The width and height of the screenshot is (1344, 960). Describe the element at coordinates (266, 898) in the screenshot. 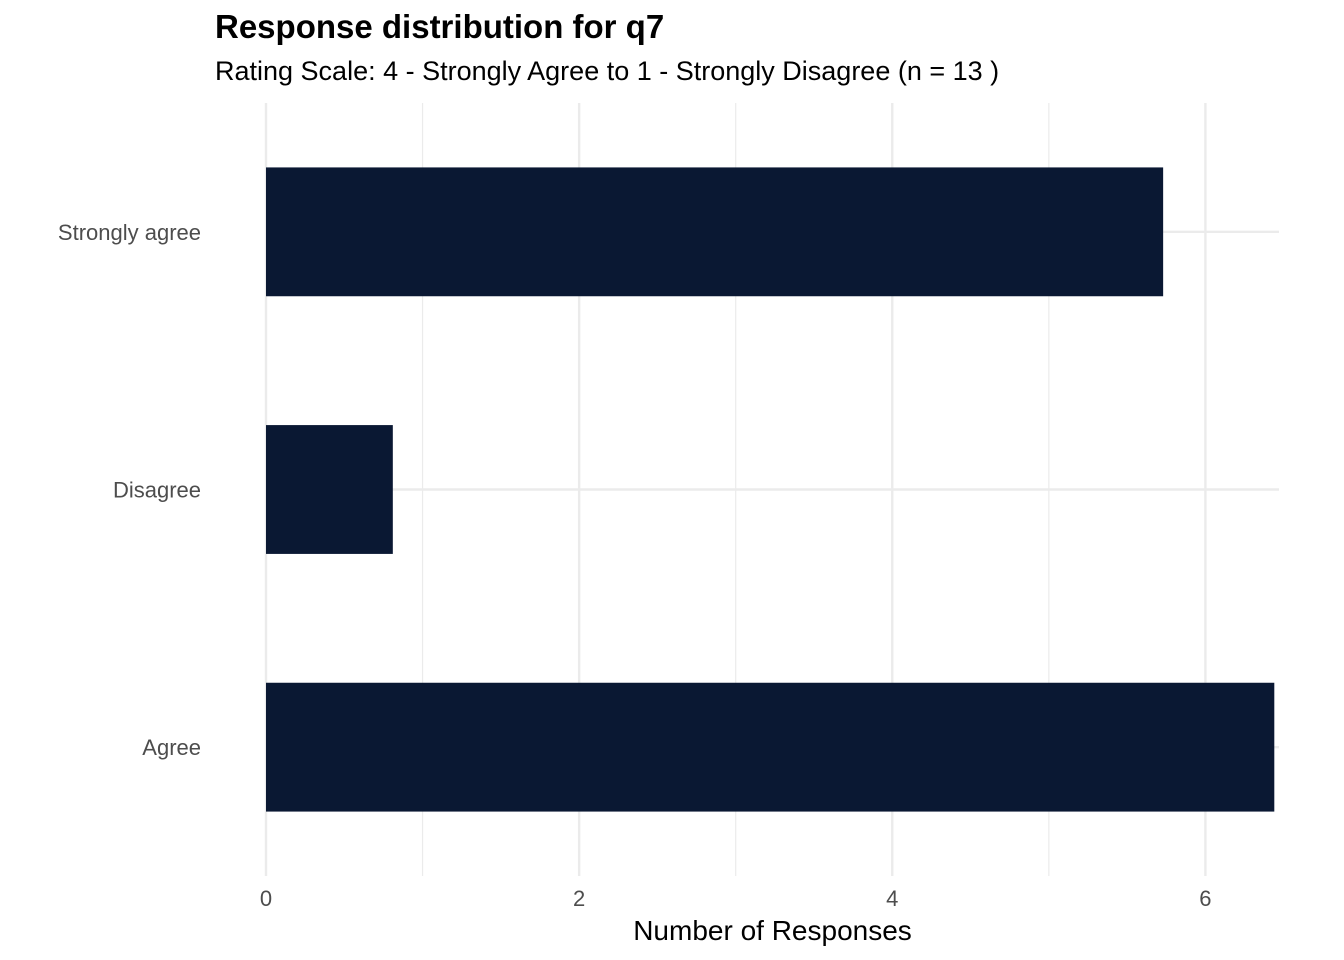

I see `x-tick-label: 0` at that location.